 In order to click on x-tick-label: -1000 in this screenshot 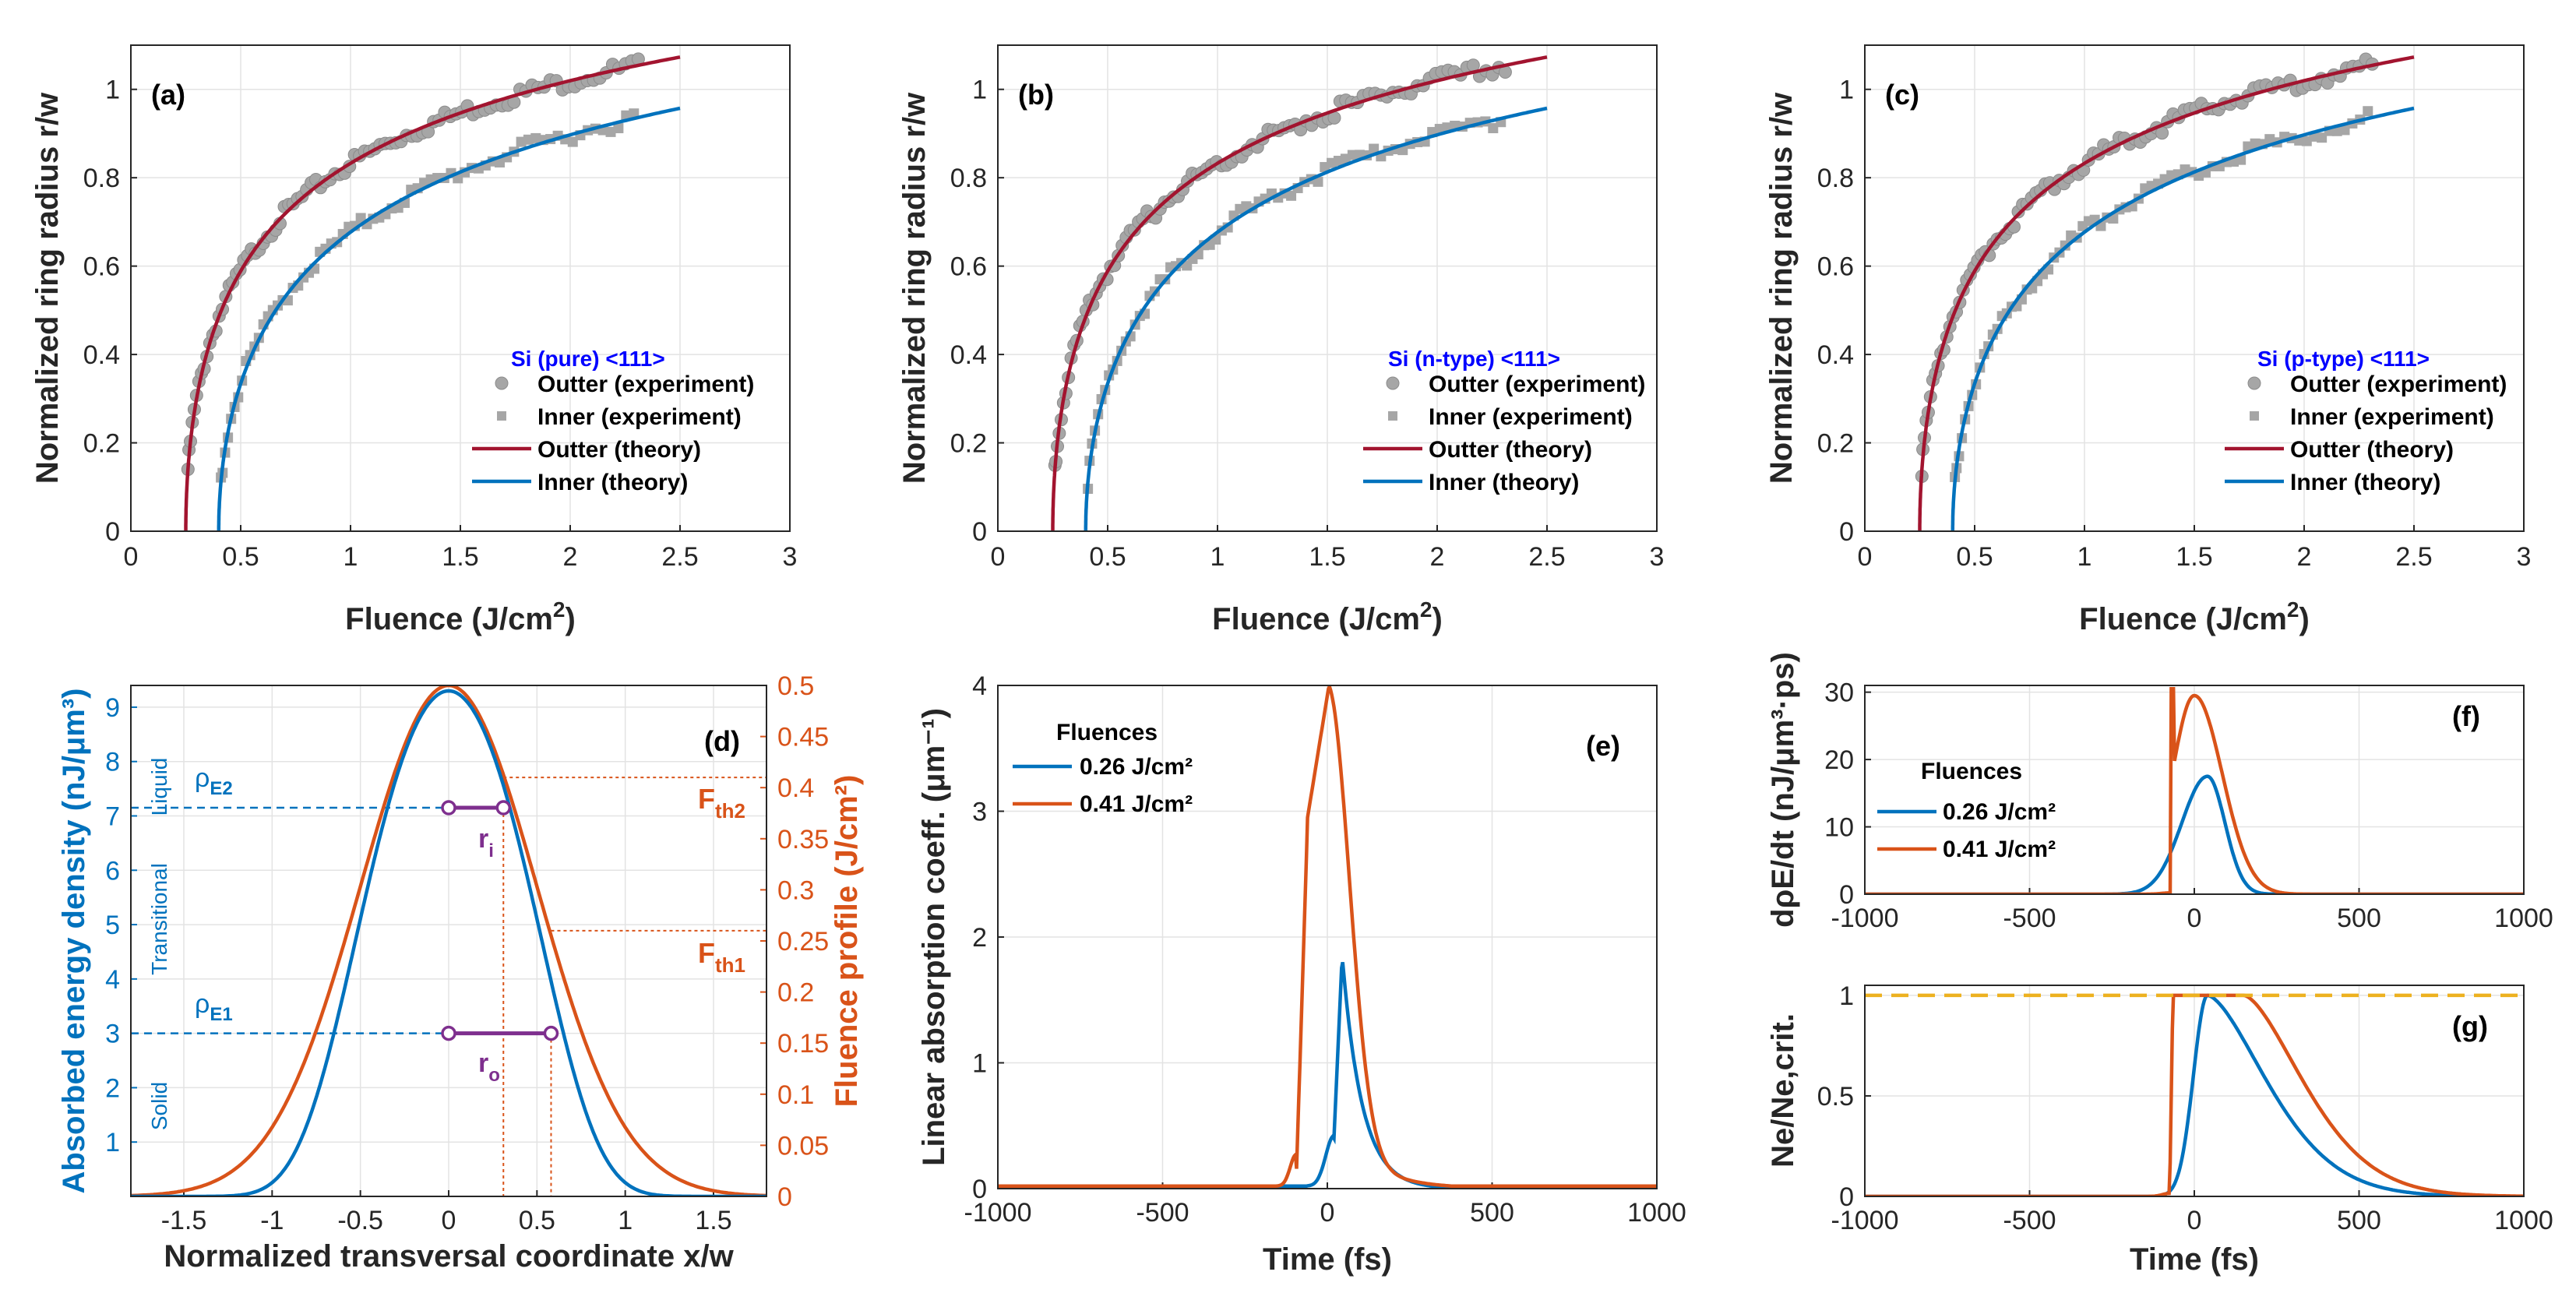, I will do `click(998, 1213)`.